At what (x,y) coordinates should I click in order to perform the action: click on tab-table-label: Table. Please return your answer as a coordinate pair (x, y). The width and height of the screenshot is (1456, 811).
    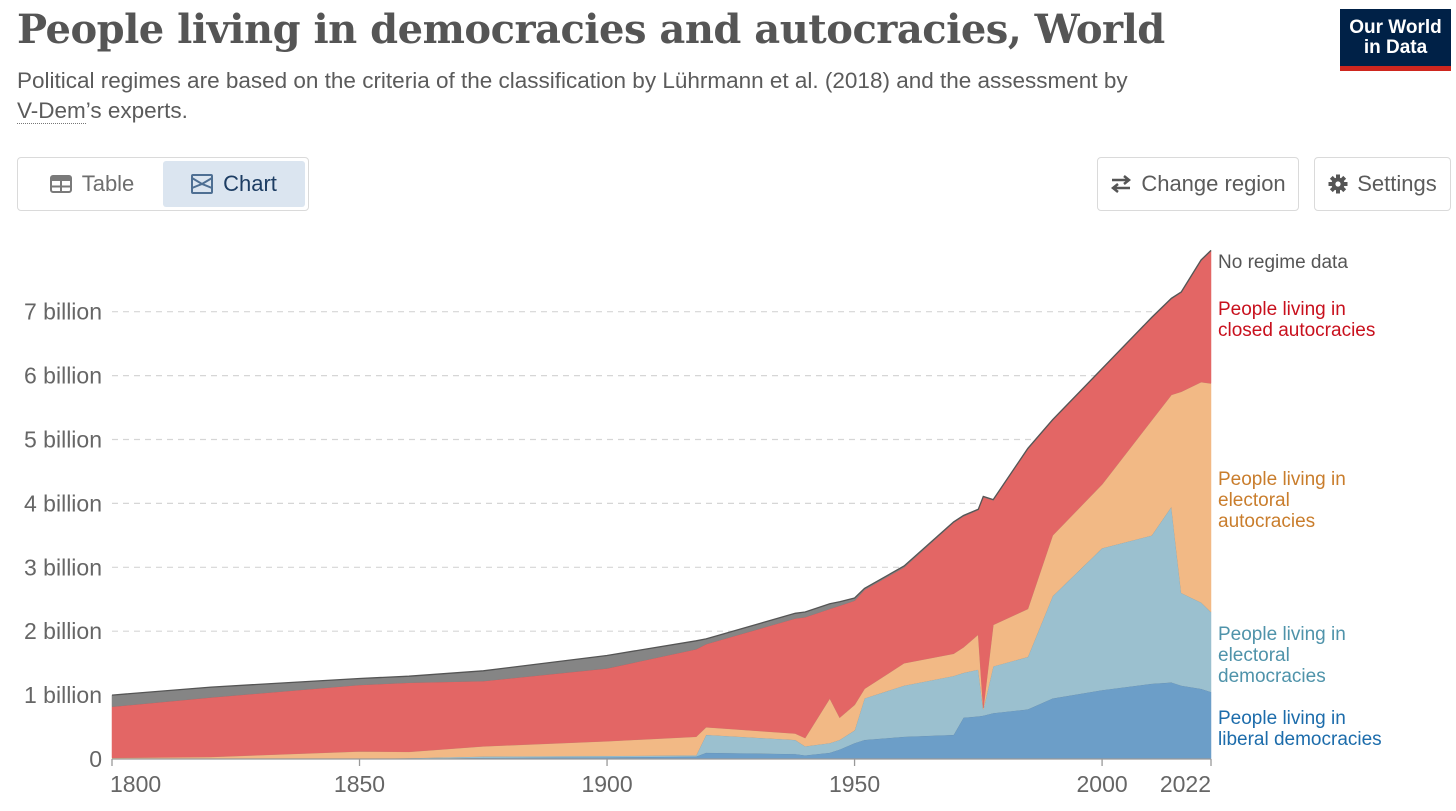
    Looking at the image, I should click on (108, 183).